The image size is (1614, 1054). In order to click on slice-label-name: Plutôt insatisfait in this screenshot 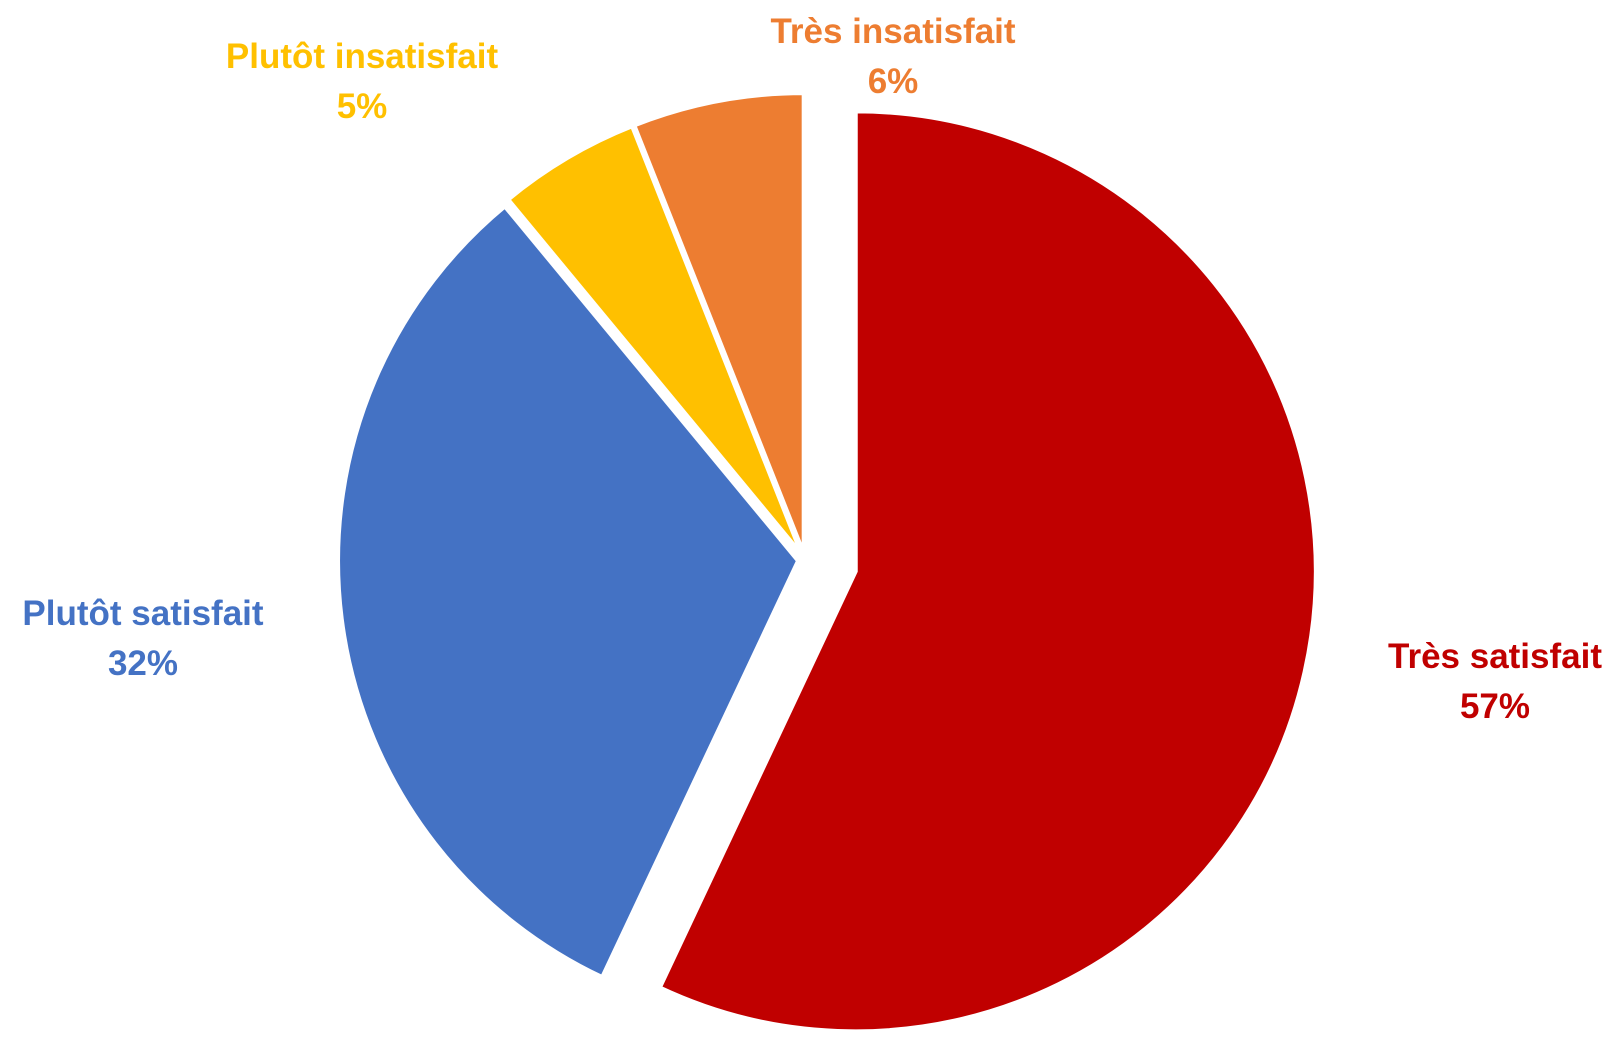, I will do `click(362, 56)`.